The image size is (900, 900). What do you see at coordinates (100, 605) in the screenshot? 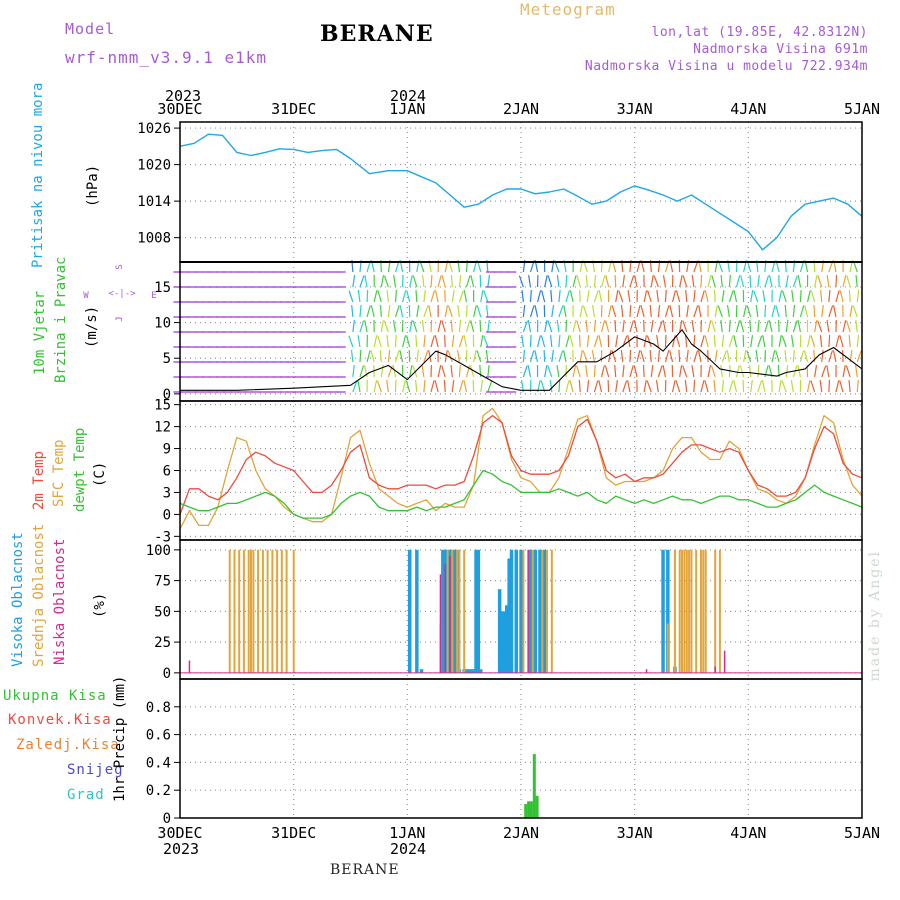
I see `cloud-unit: (%)` at bounding box center [100, 605].